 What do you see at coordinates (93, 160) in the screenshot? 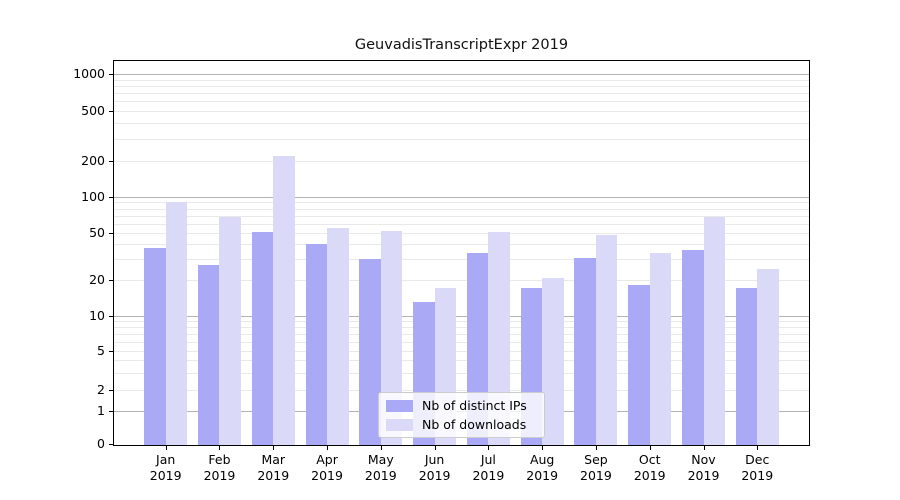
I see `y-tick-label: 200` at bounding box center [93, 160].